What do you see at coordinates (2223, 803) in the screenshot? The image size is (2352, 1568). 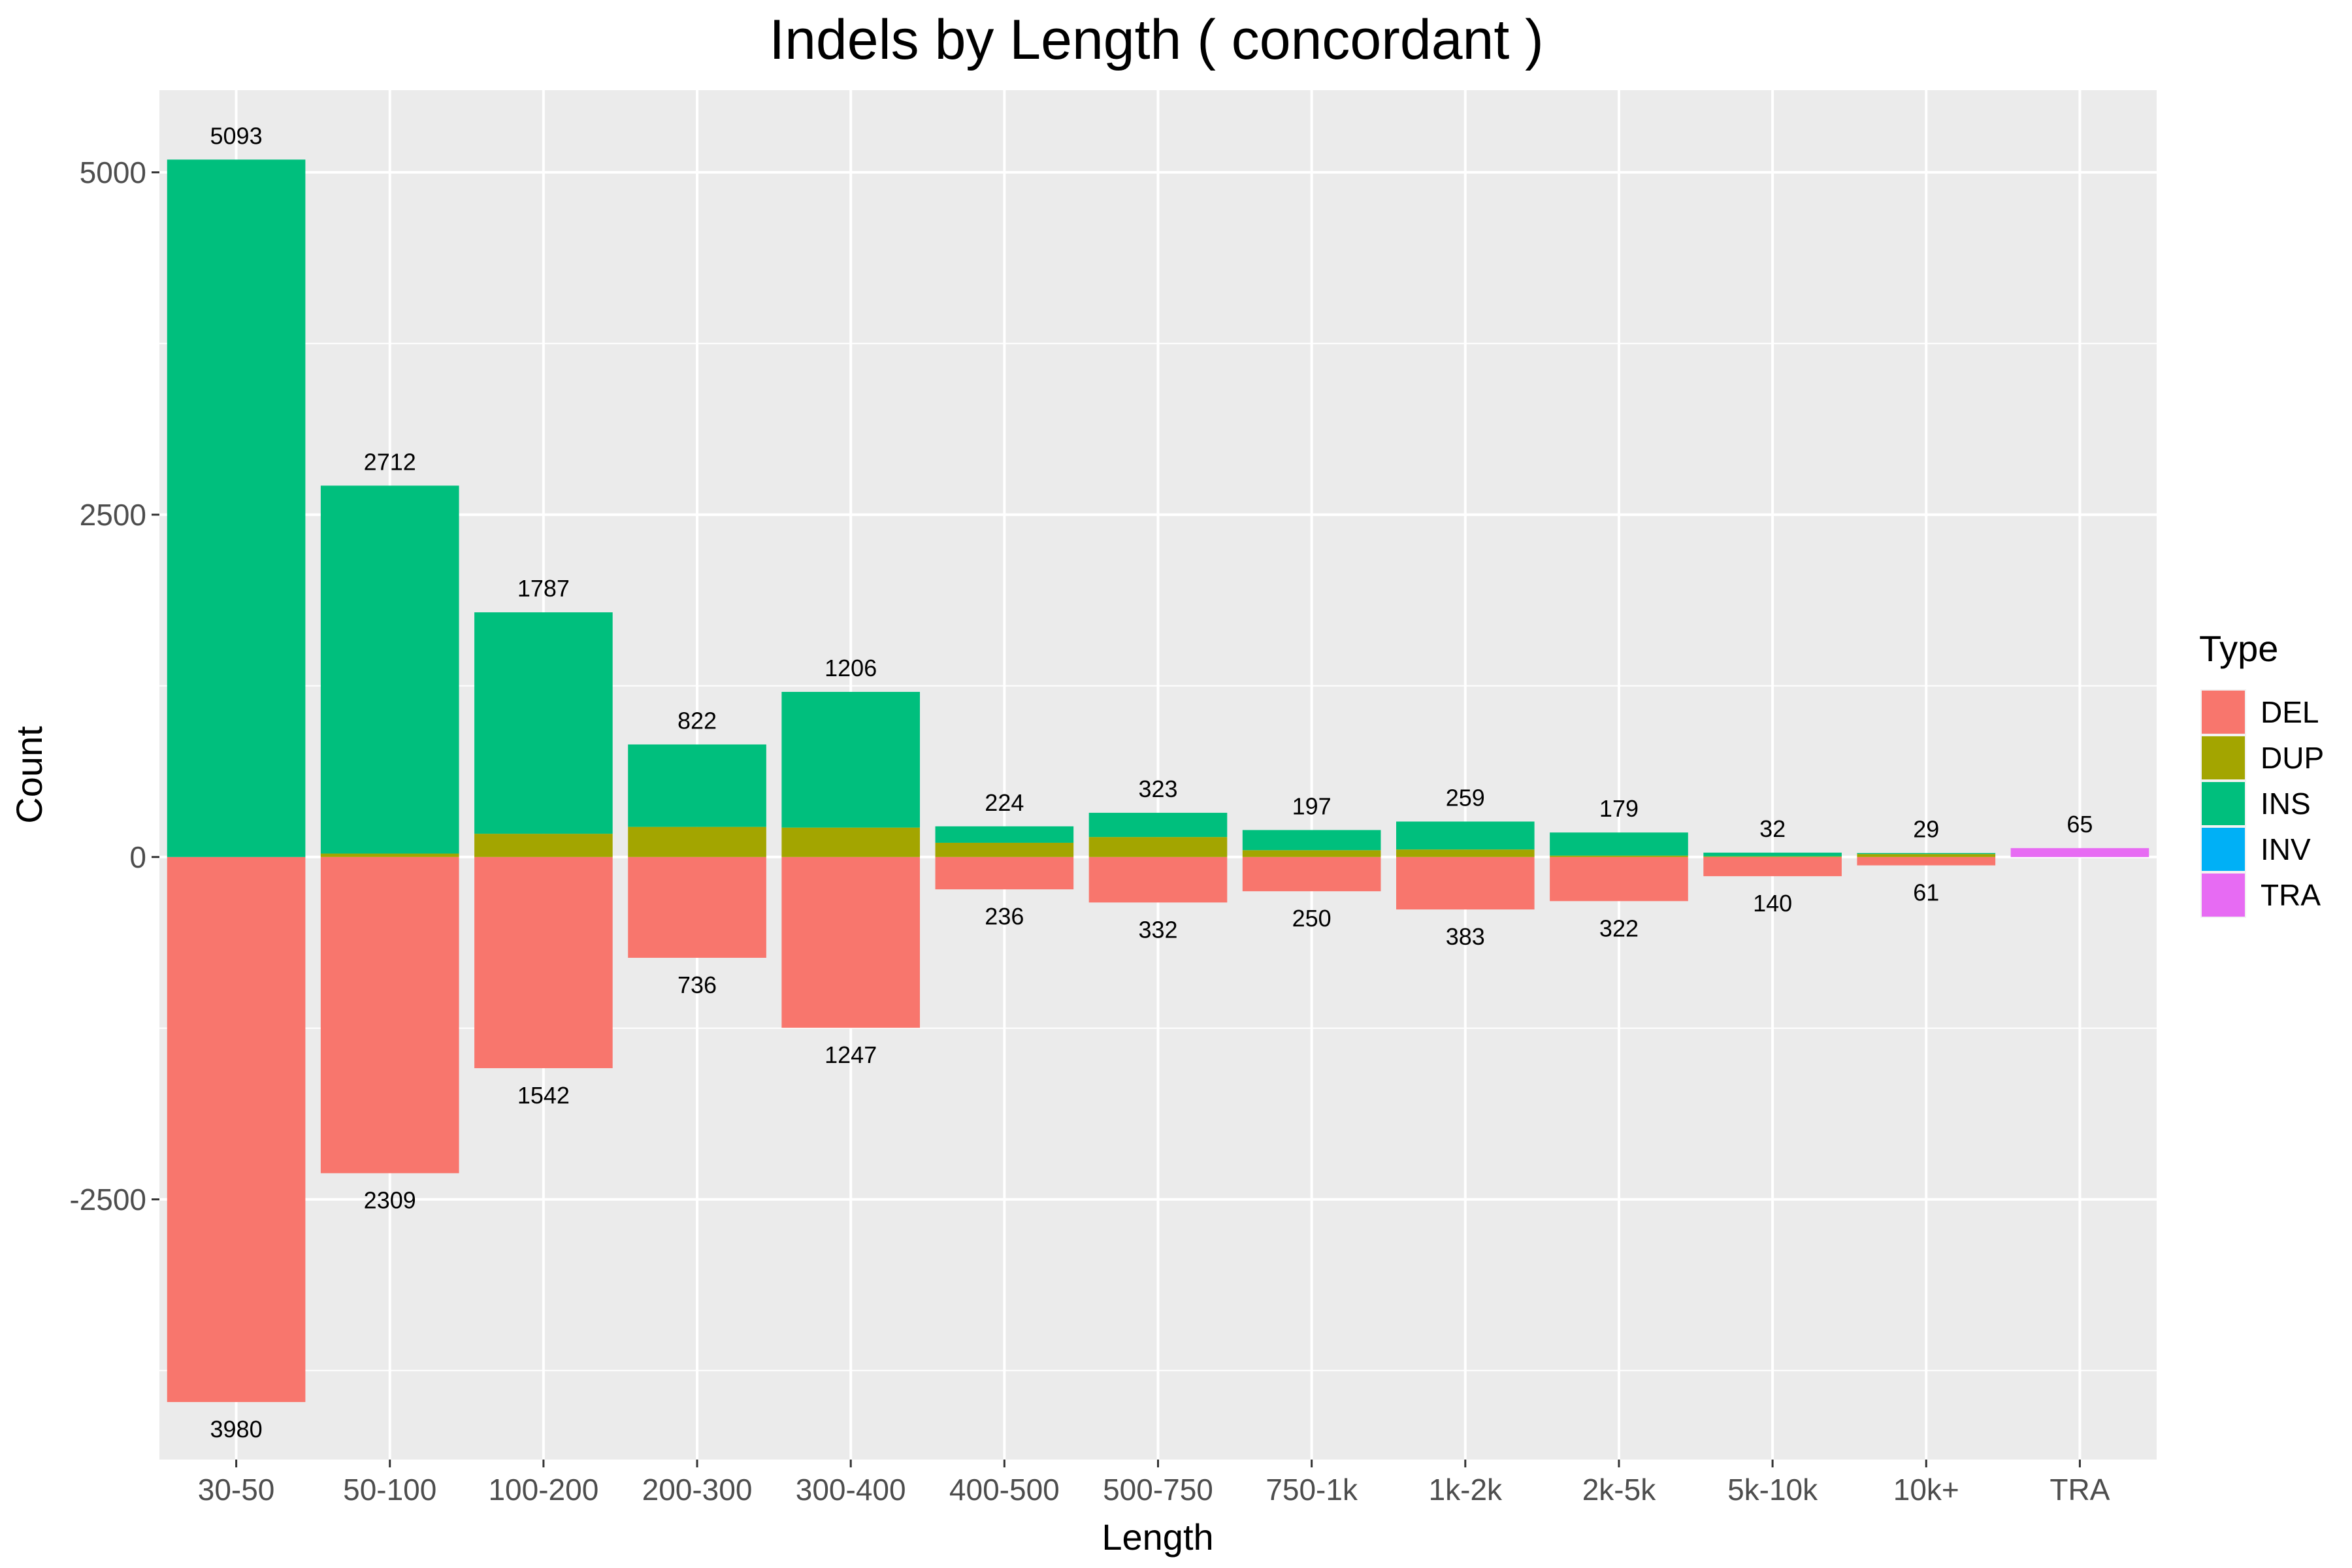 I see `legend-key-ins` at bounding box center [2223, 803].